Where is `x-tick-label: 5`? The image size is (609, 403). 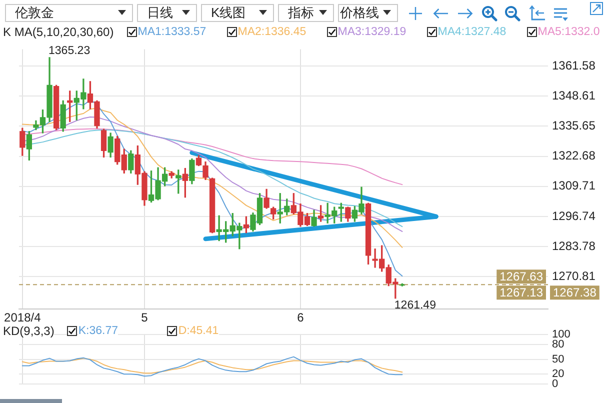
x-tick-label: 5 is located at coordinates (144, 317).